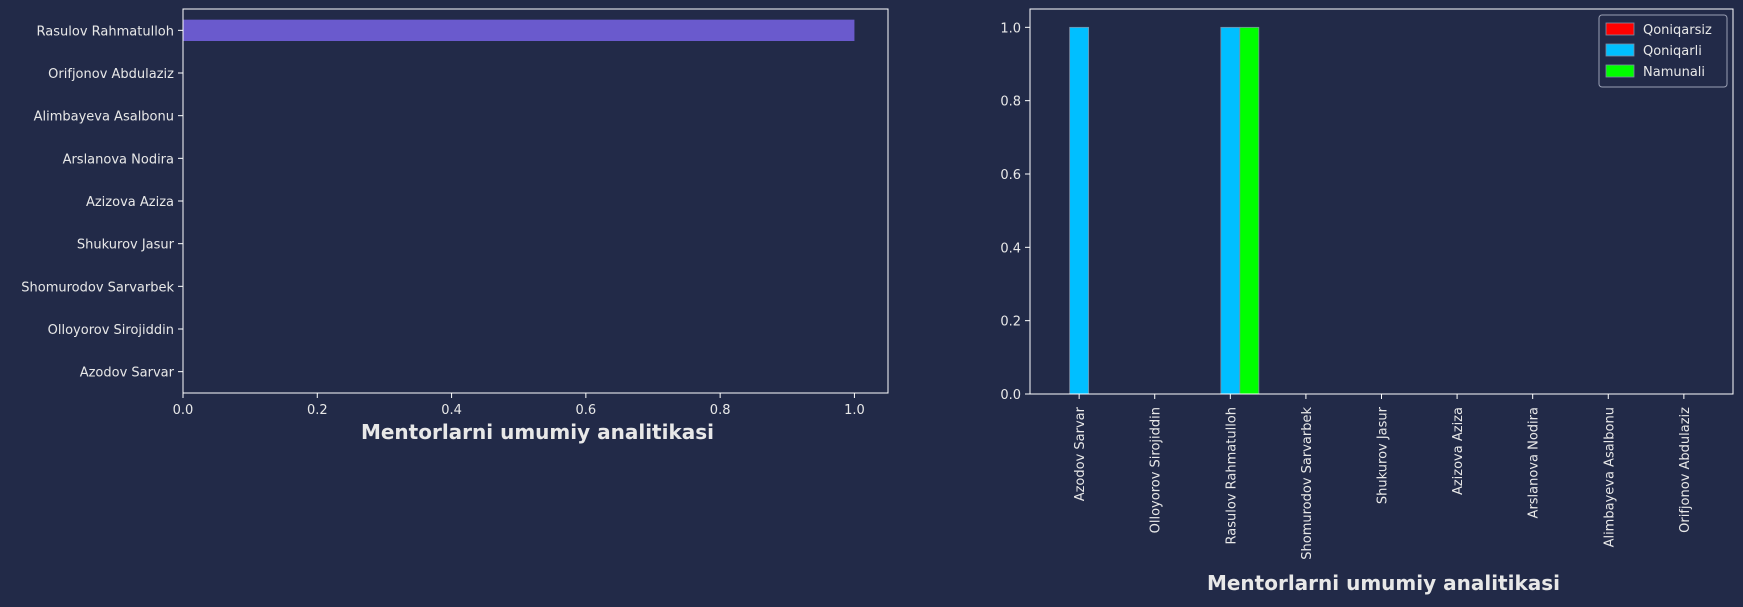 Image resolution: width=1743 pixels, height=607 pixels. Describe the element at coordinates (1156, 470) in the screenshot. I see `x-tick-label: Olloyorov Sirojiddin` at that location.